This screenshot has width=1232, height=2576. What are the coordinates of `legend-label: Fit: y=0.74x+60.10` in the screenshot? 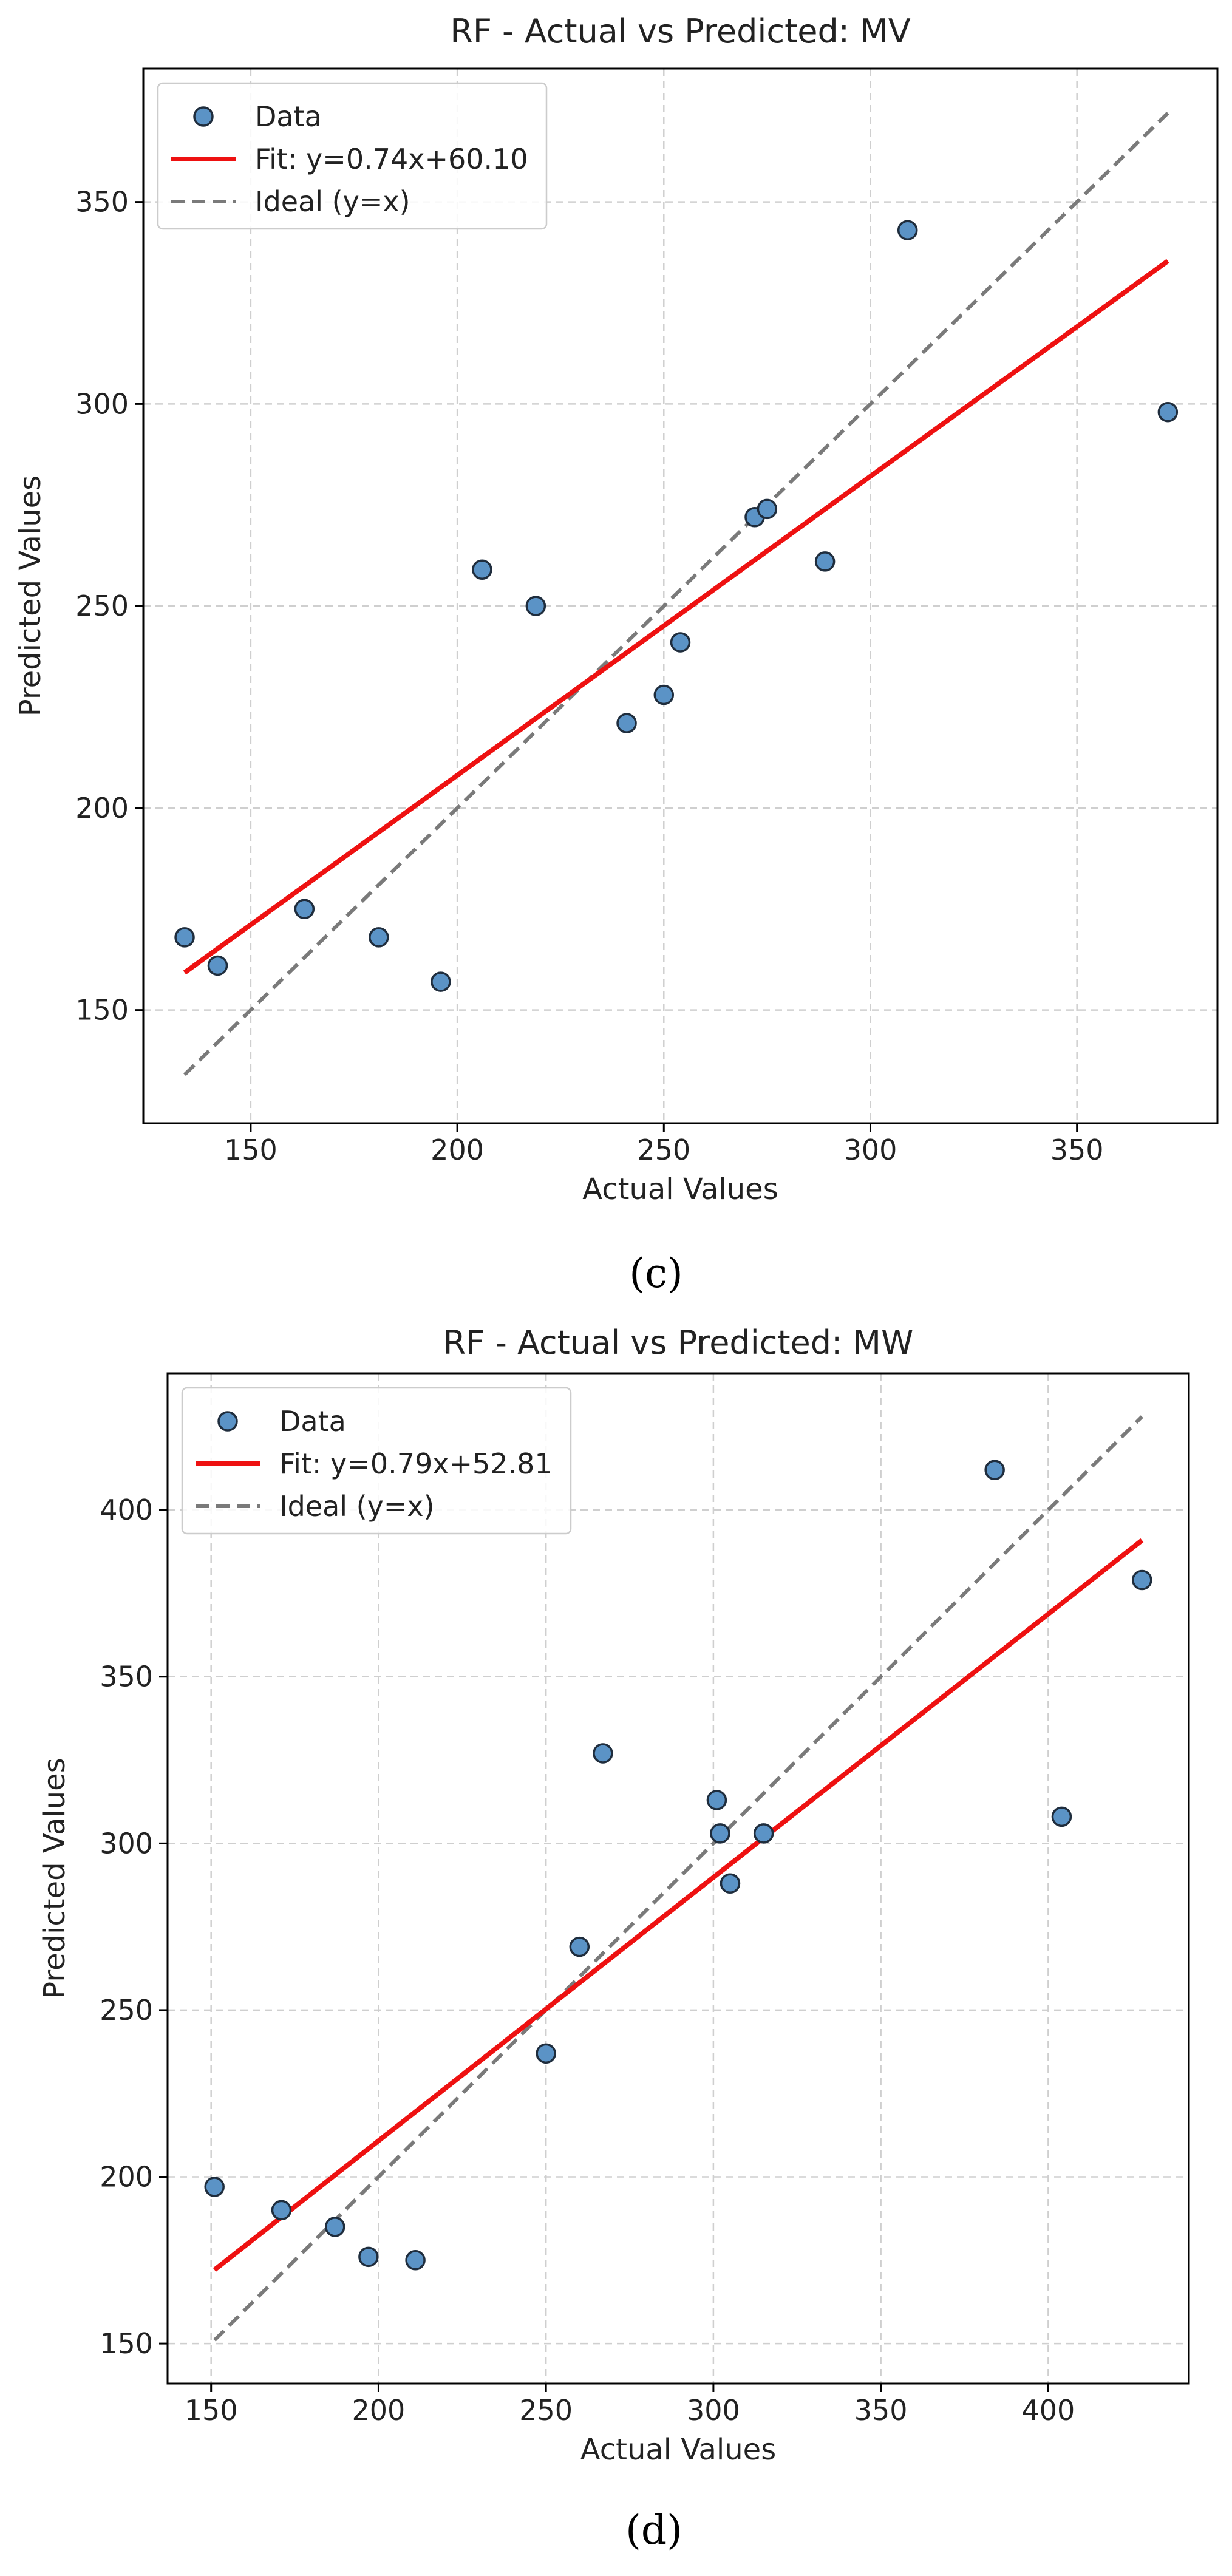 It's located at (391, 159).